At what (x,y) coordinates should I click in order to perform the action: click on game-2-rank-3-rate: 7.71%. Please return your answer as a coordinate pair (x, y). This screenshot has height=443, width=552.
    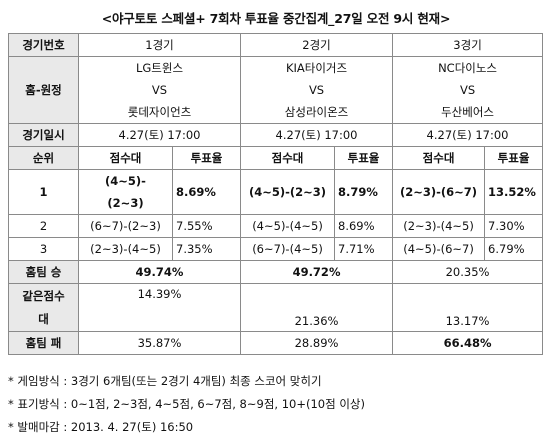
    Looking at the image, I should click on (364, 249).